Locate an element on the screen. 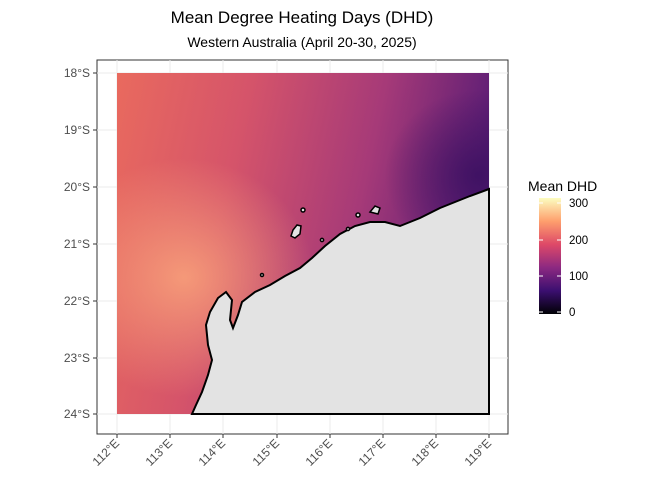  islands is located at coordinates (320, 241).